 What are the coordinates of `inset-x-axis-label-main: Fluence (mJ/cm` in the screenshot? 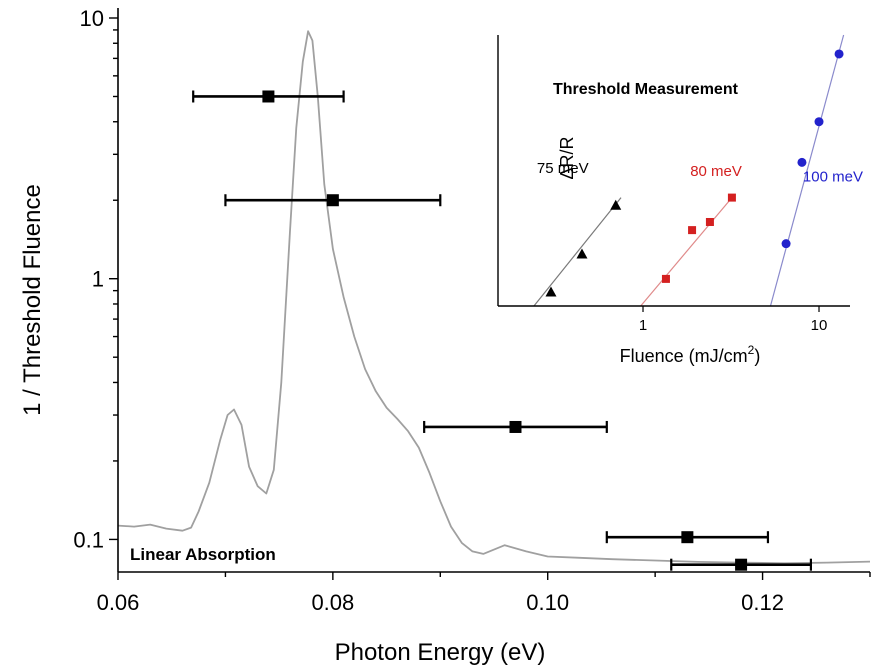 It's located at (684, 356).